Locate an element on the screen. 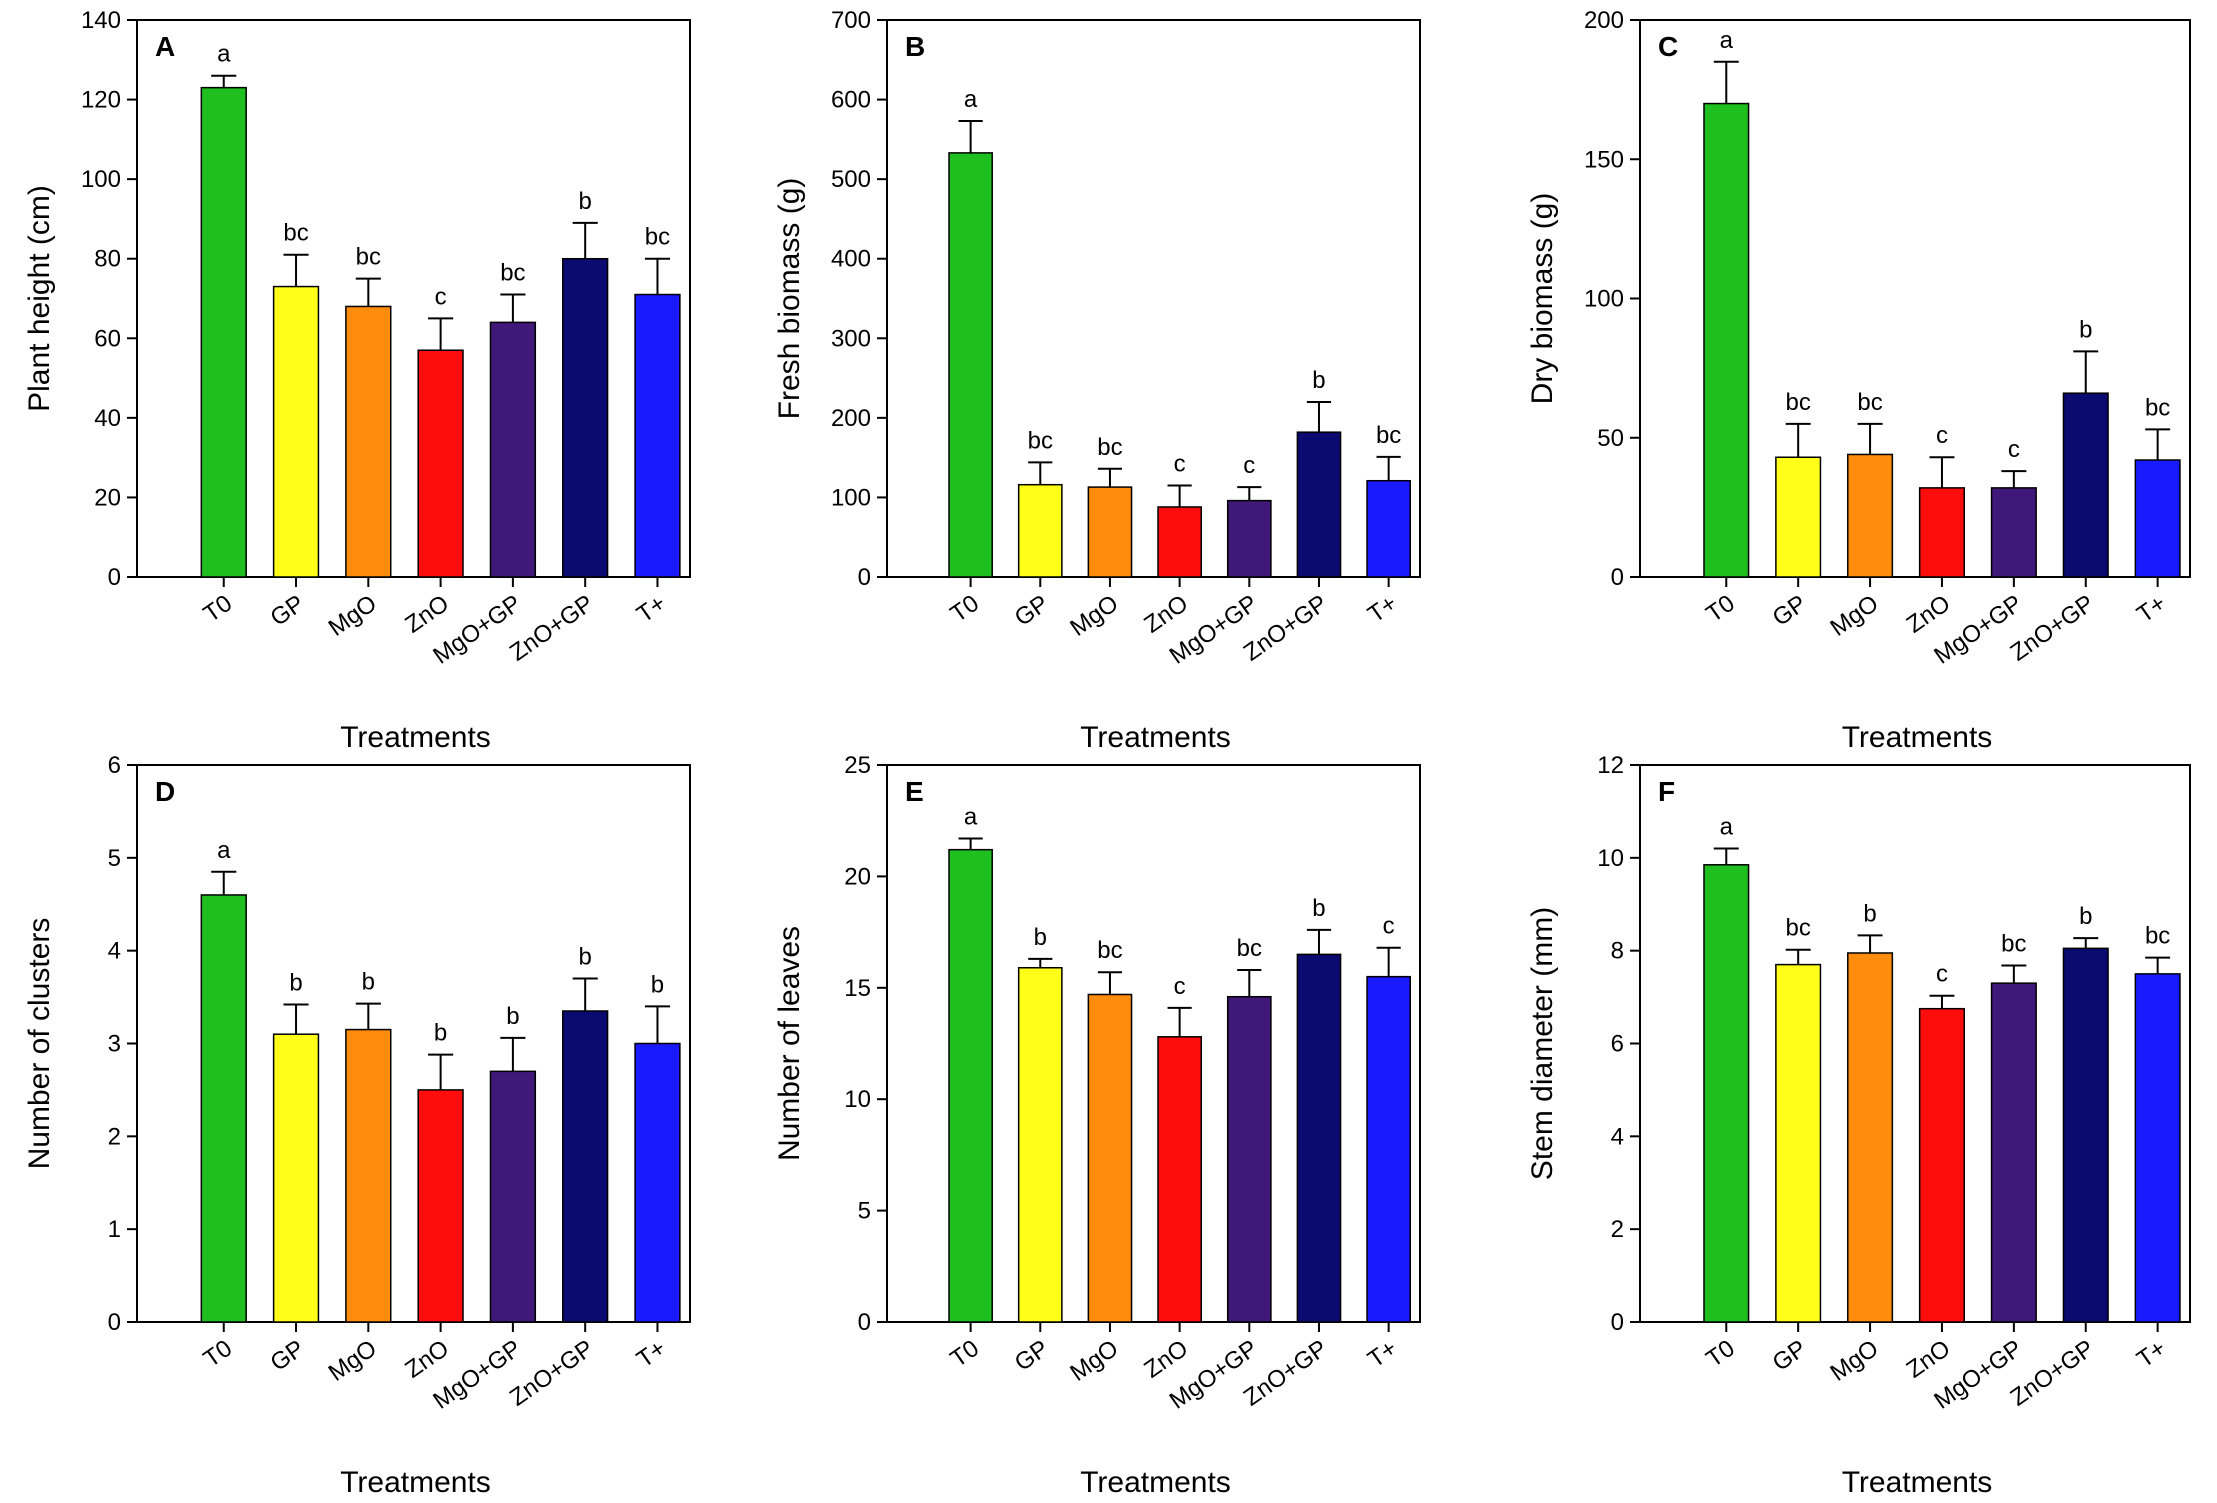  y-tick-label: 5 is located at coordinates (864, 1211).